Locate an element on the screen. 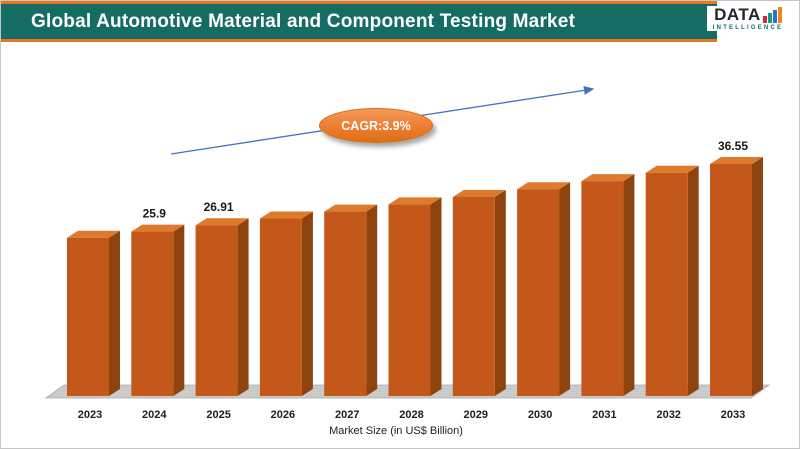 The height and width of the screenshot is (449, 800). bar-2028 is located at coordinates (415, 296).